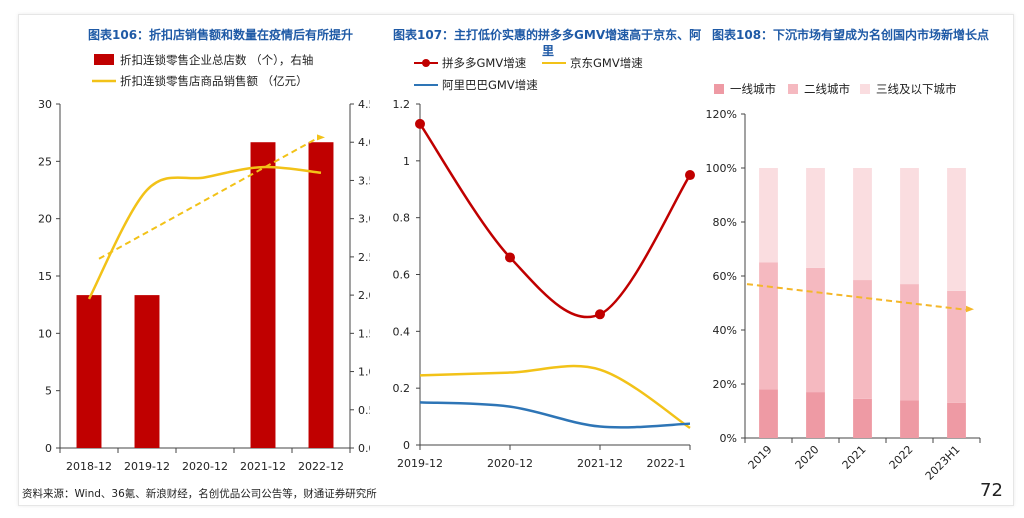 This screenshot has height=518, width=1024. I want to click on y-tick-label: 1, so click(406, 161).